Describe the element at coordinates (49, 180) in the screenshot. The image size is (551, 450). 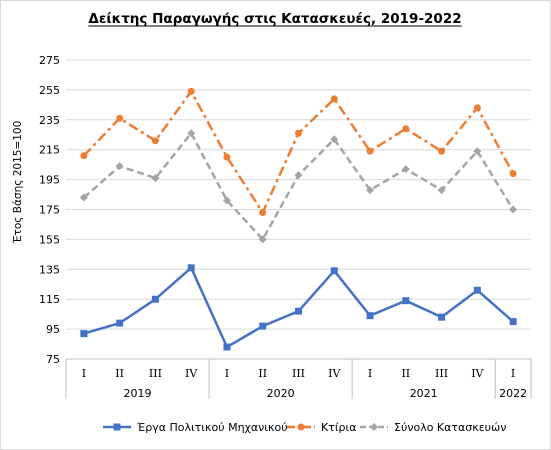
I see `y-tick-label: 195` at that location.